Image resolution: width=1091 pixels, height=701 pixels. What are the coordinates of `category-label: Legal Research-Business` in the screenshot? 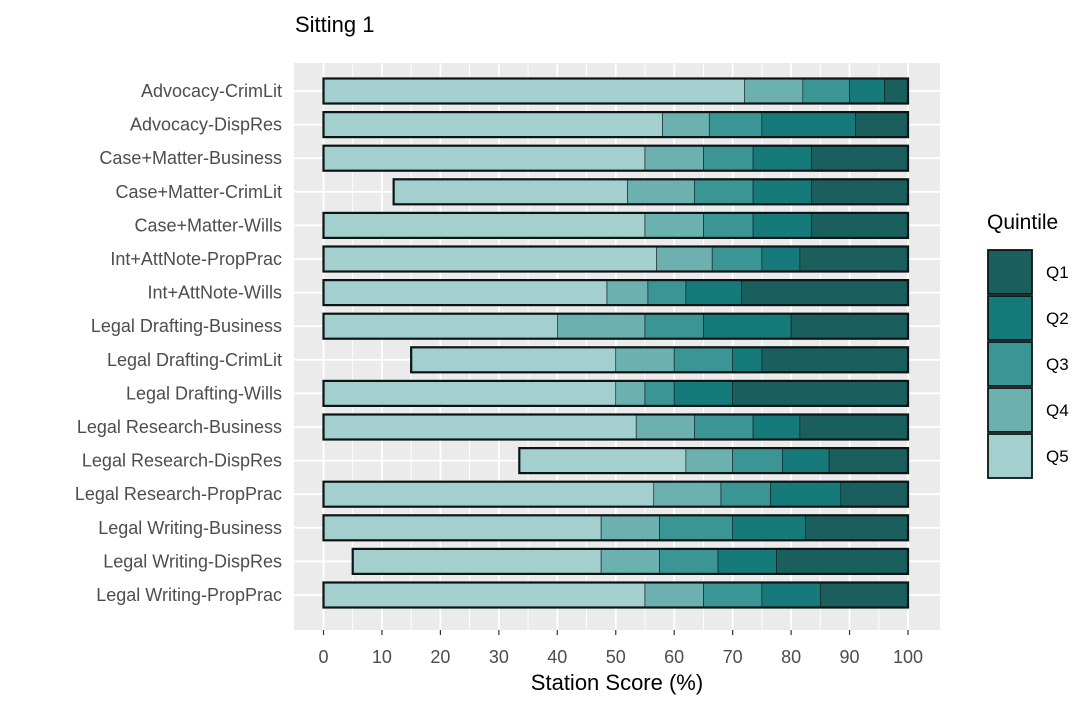 It's located at (179, 427).